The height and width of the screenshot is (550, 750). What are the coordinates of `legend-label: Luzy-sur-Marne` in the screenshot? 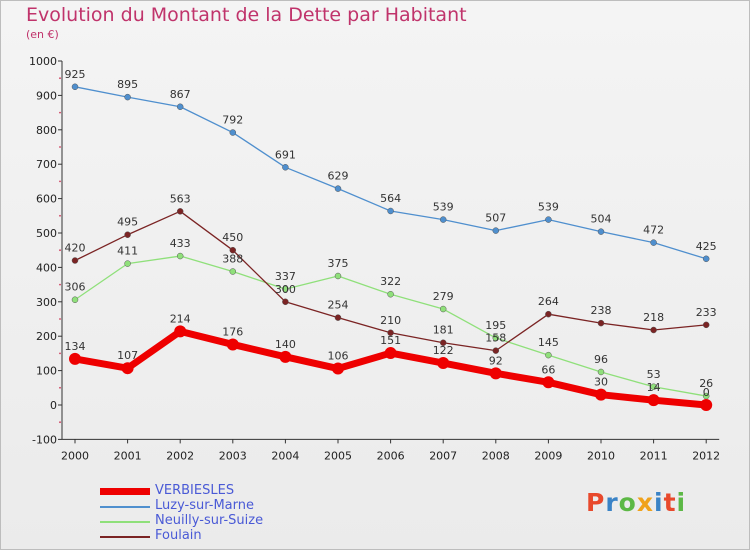 It's located at (204, 505).